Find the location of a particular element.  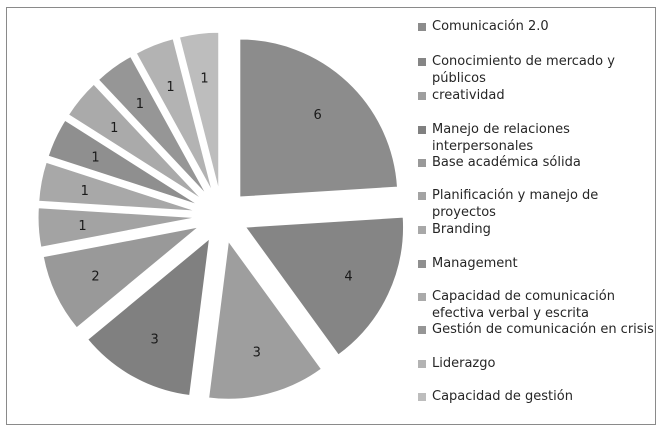

legend-item: Branding is located at coordinates (537, 229).